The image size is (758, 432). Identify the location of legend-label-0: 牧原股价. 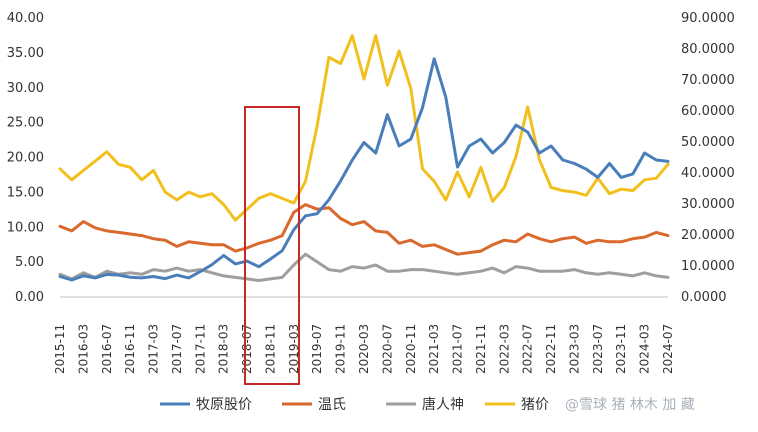
(224, 405).